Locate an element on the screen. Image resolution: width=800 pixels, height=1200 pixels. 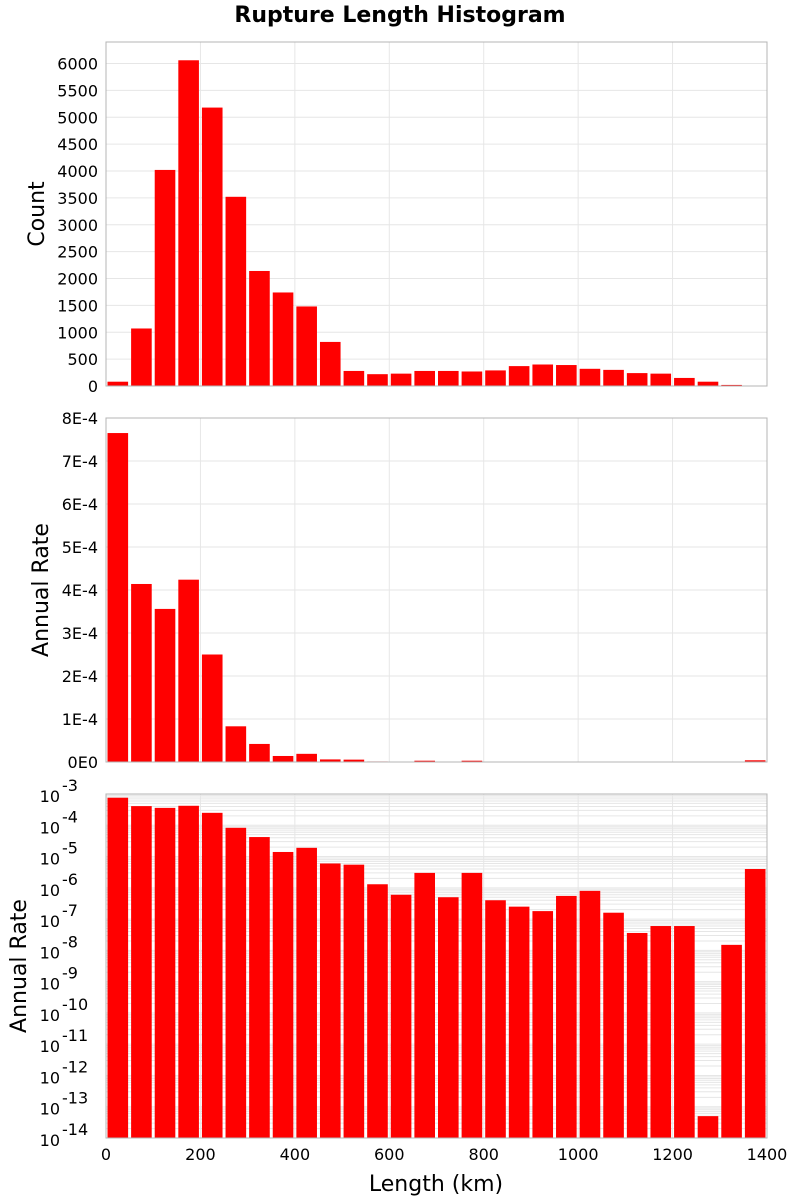
y-tick-label: 5500 is located at coordinates (77, 90).